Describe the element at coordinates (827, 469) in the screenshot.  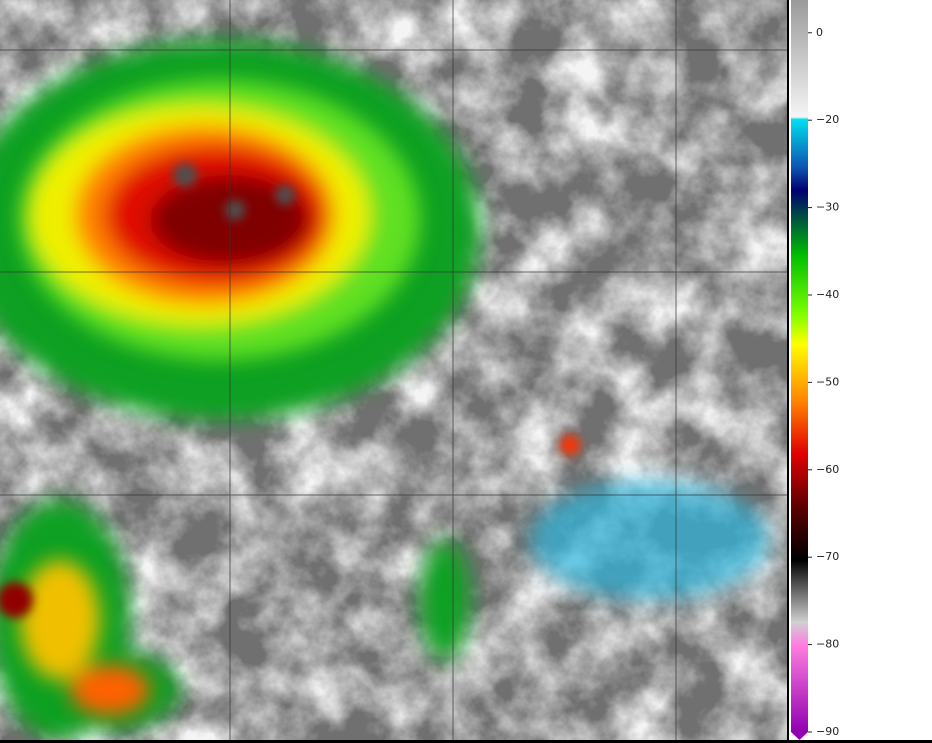
I see `tick-label: −60` at that location.